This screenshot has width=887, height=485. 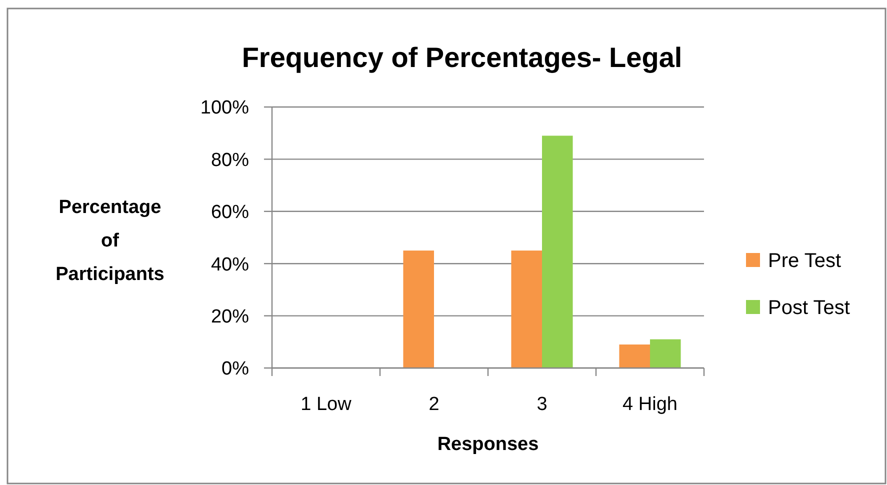 I want to click on x-tick-label: 2, so click(x=434, y=404).